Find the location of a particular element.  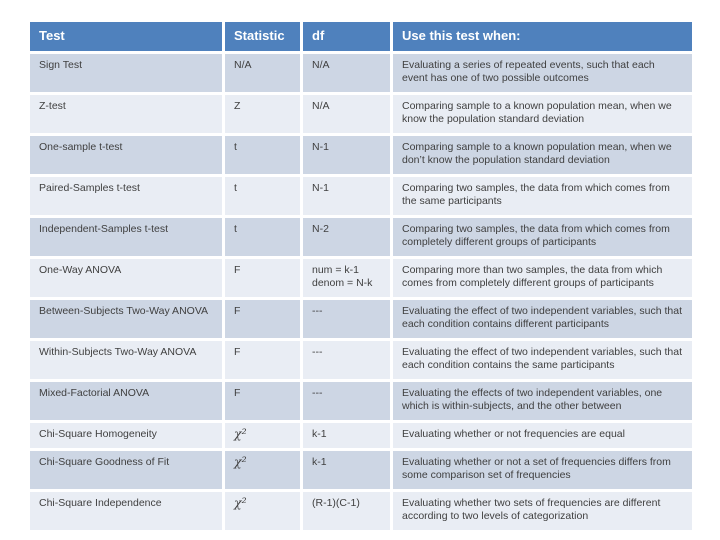

header-row: Test Statistic df Use this test when: is located at coordinates (361, 36).